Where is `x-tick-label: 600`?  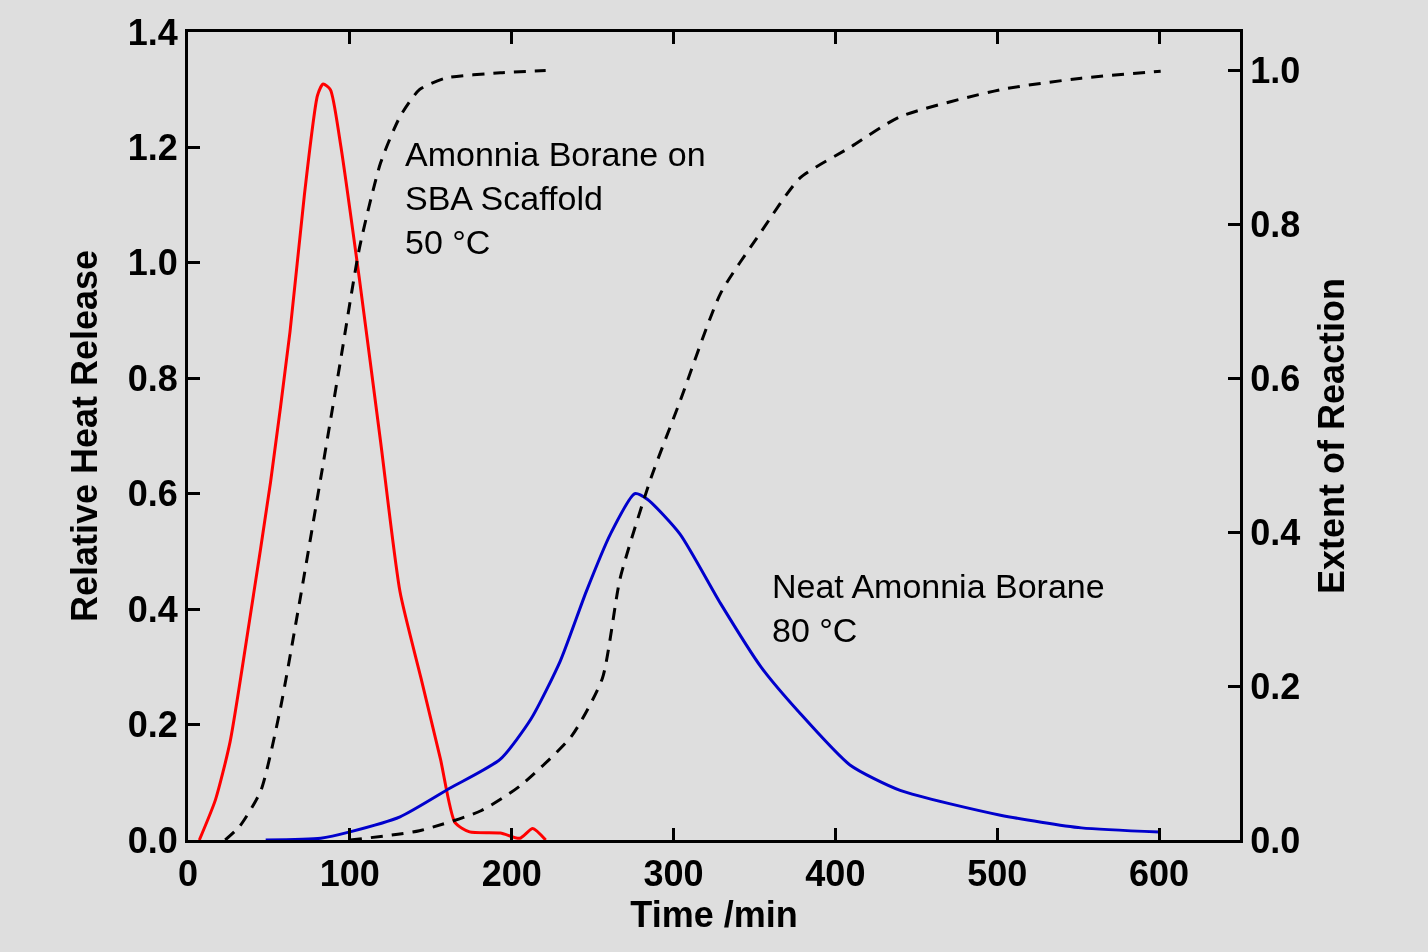
x-tick-label: 600 is located at coordinates (1159, 874).